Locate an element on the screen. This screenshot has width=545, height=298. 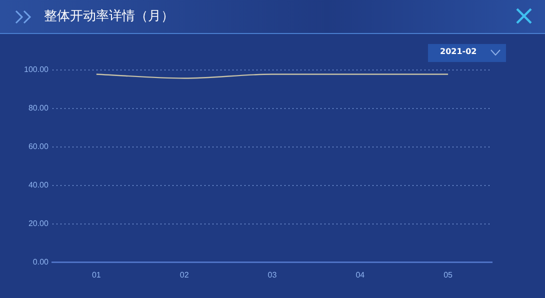
x-tick-label: 05 is located at coordinates (449, 275).